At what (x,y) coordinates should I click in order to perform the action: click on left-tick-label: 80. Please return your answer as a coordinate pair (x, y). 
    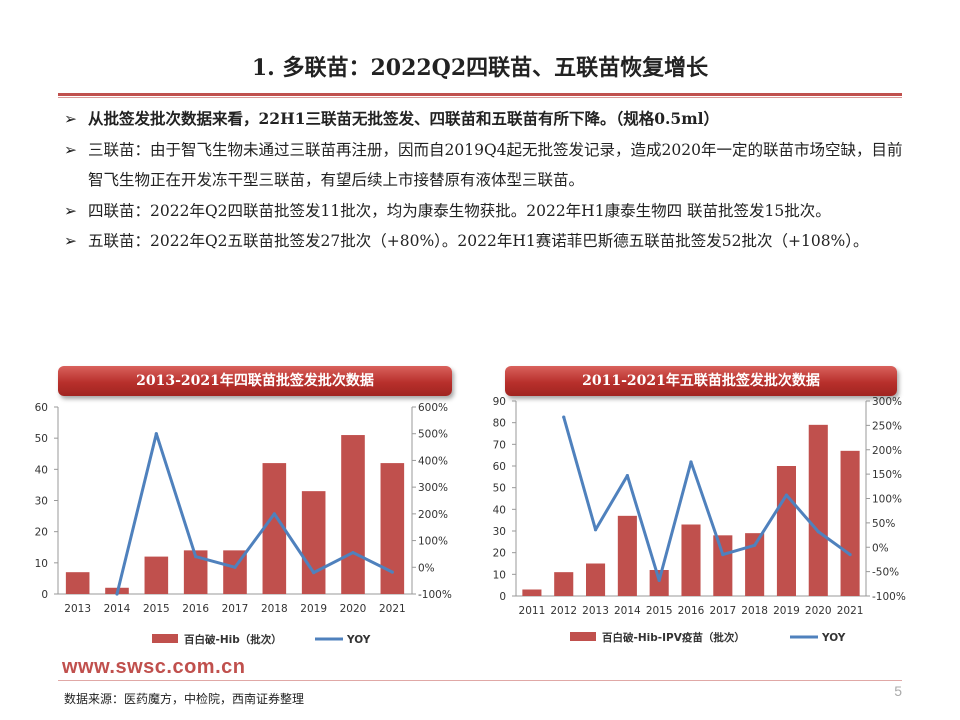
    Looking at the image, I should click on (499, 424).